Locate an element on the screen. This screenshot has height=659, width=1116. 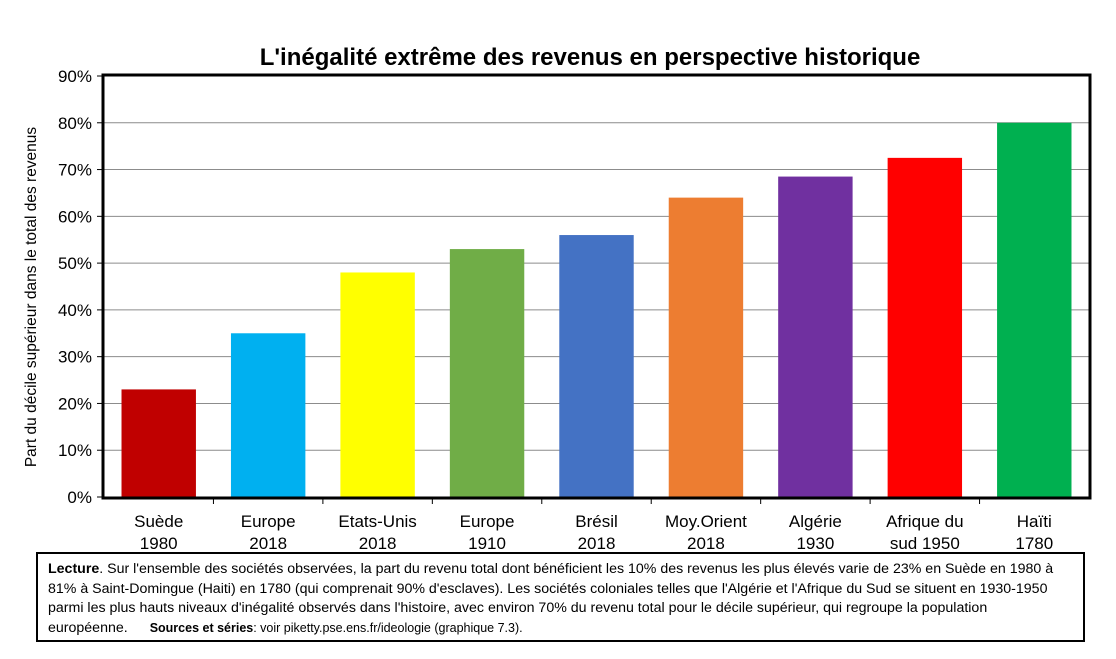
y-tick-label: 0% is located at coordinates (79, 497).